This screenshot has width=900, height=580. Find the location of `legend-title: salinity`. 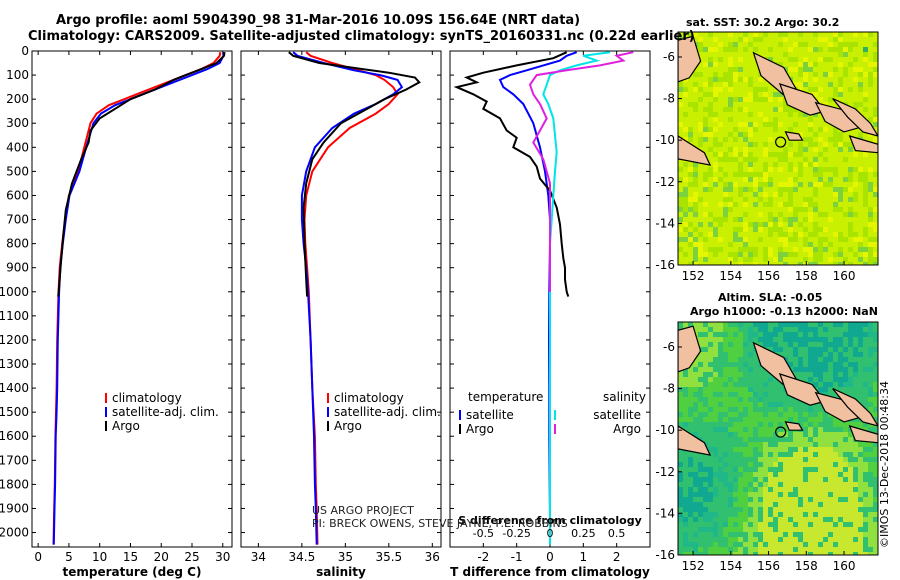

legend-title: salinity is located at coordinates (624, 397).